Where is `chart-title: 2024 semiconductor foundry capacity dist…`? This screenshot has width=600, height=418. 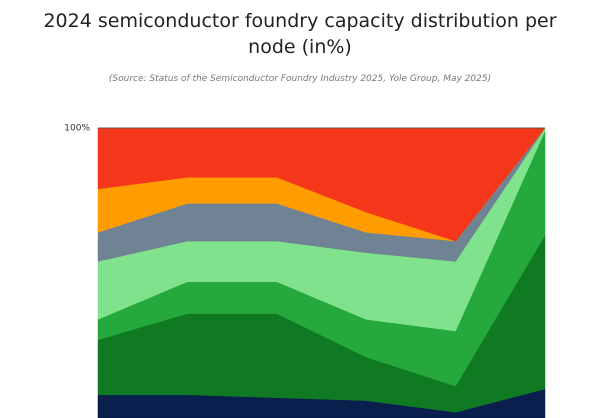
chart-title: 2024 semiconductor foundry capacity dist… is located at coordinates (300, 34).